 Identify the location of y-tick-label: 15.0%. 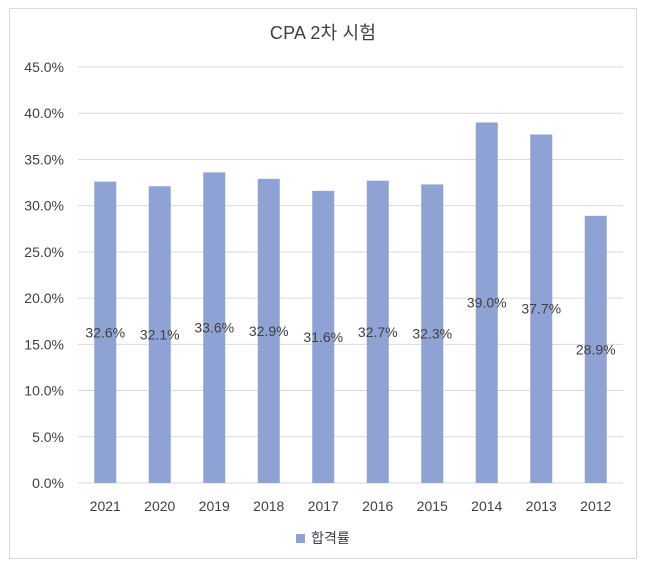
(44, 344).